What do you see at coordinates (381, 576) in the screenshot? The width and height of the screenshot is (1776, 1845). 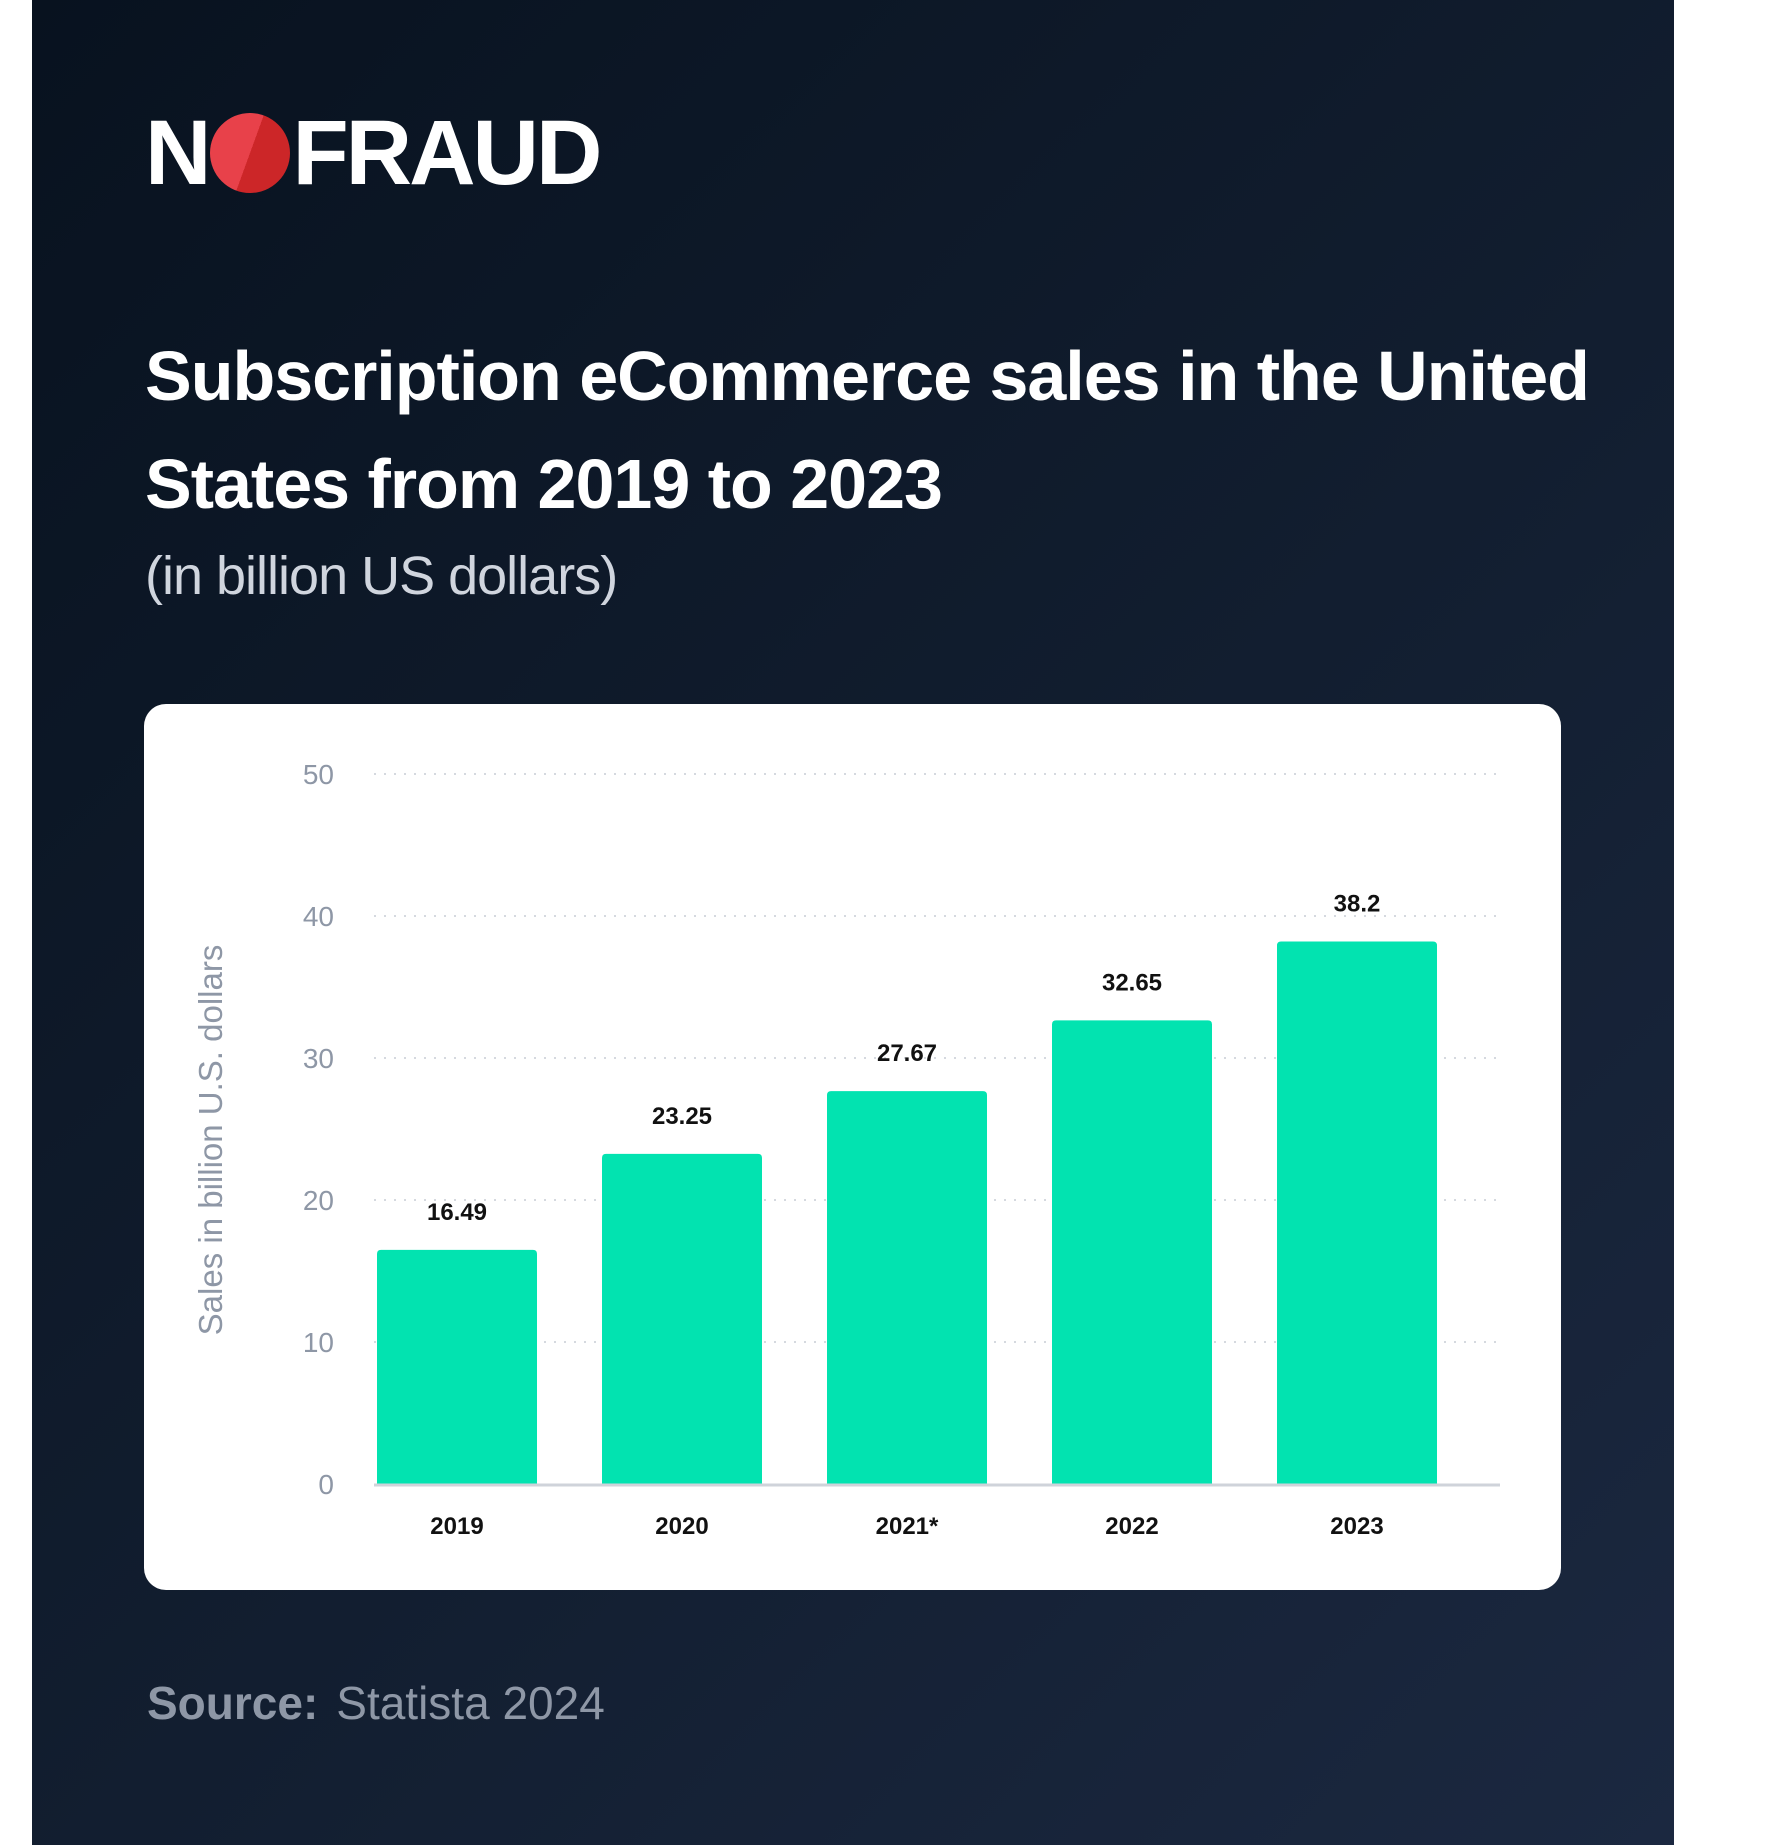 I see `chart-subtitle: (in billion US dollars)` at bounding box center [381, 576].